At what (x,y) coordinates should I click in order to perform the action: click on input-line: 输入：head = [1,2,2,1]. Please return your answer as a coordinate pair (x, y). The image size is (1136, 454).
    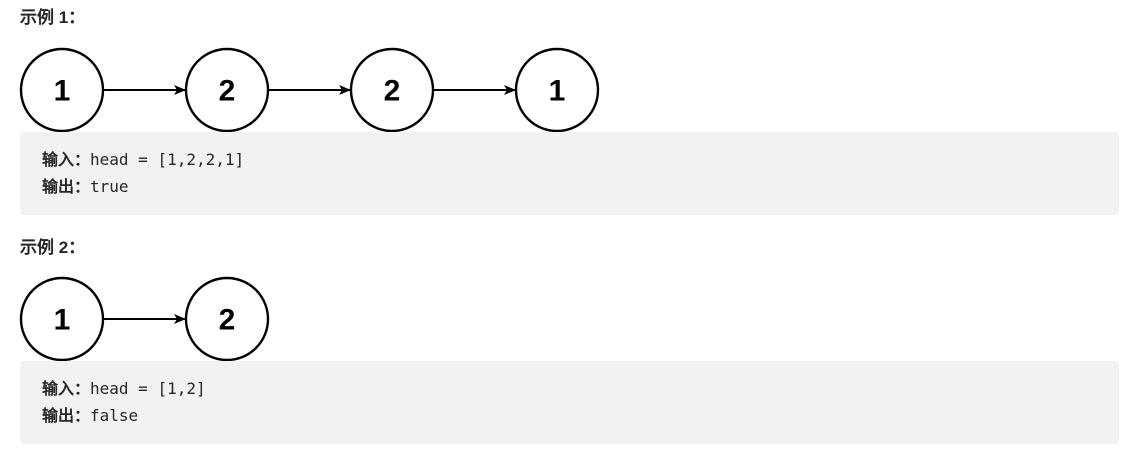
    Looking at the image, I should click on (580, 159).